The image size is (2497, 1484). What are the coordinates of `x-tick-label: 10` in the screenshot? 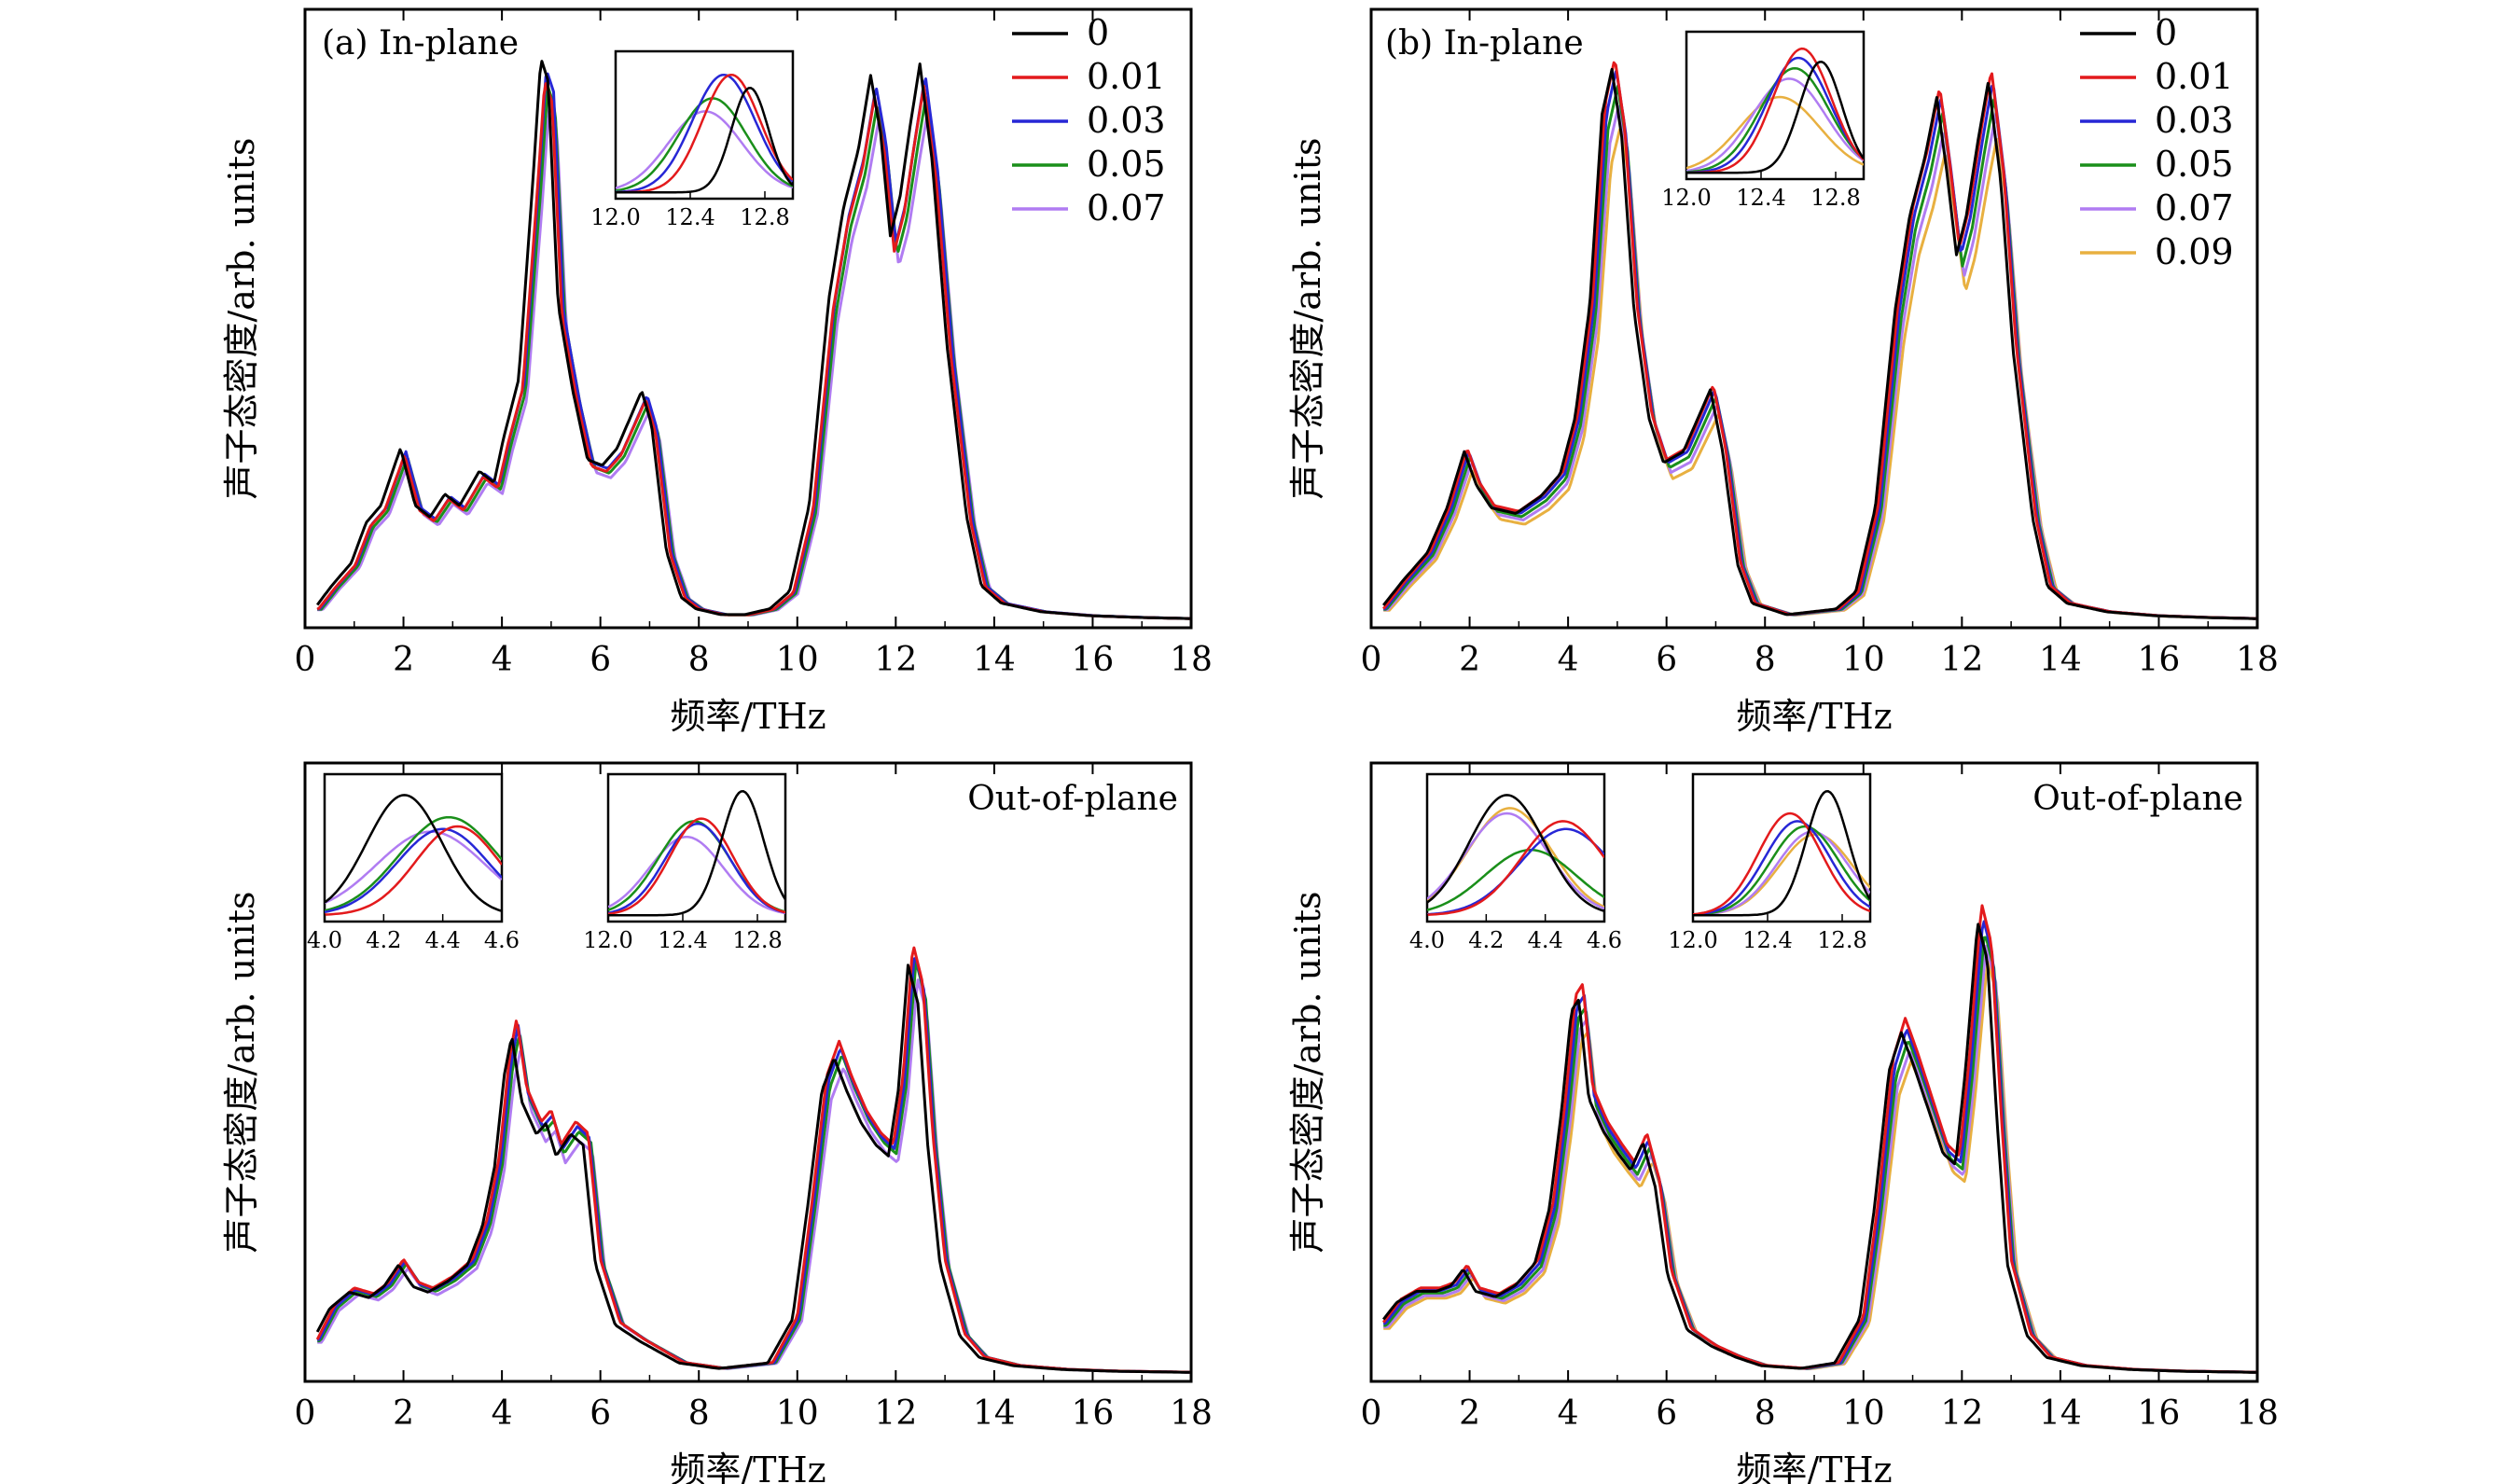 It's located at (797, 660).